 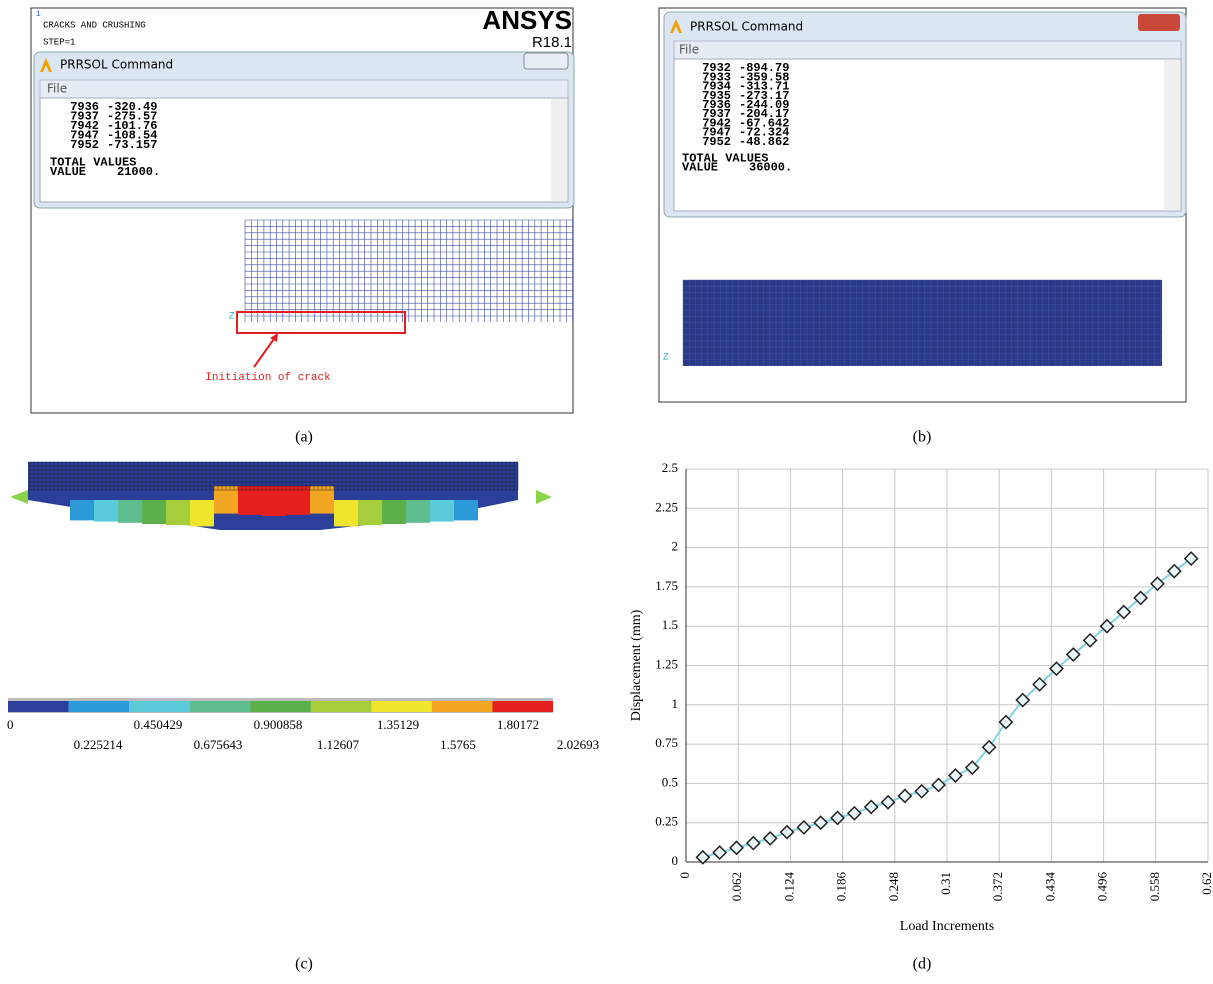 I want to click on node-value: -313.71, so click(x=764, y=87).